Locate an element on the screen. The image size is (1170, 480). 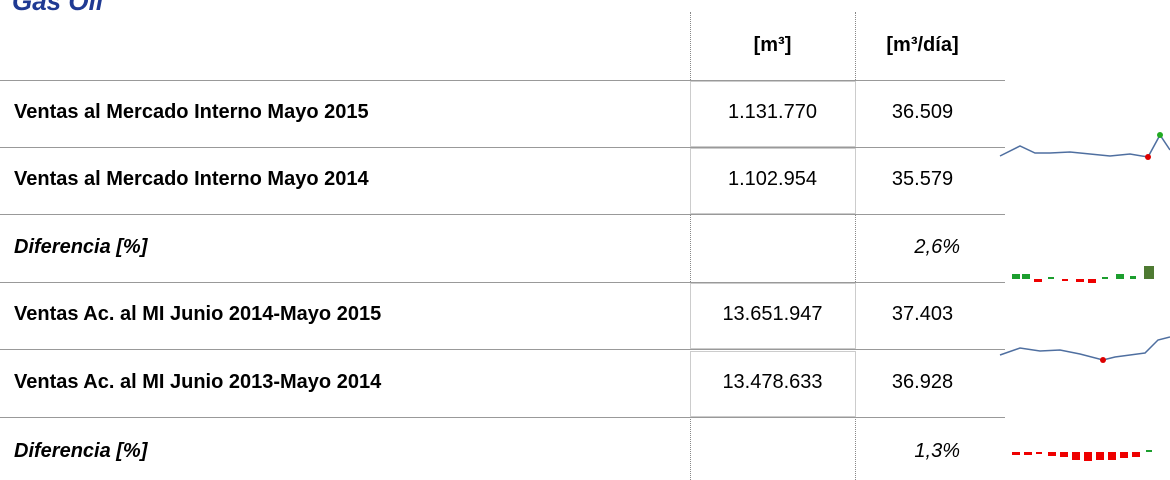
cell-value: 1.131.770 is located at coordinates (772, 112).